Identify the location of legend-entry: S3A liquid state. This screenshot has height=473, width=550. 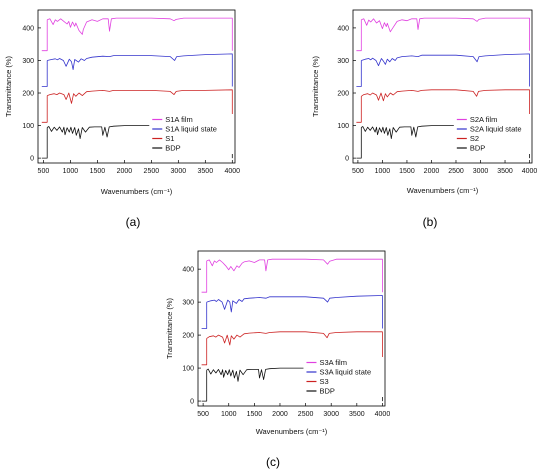
(345, 372).